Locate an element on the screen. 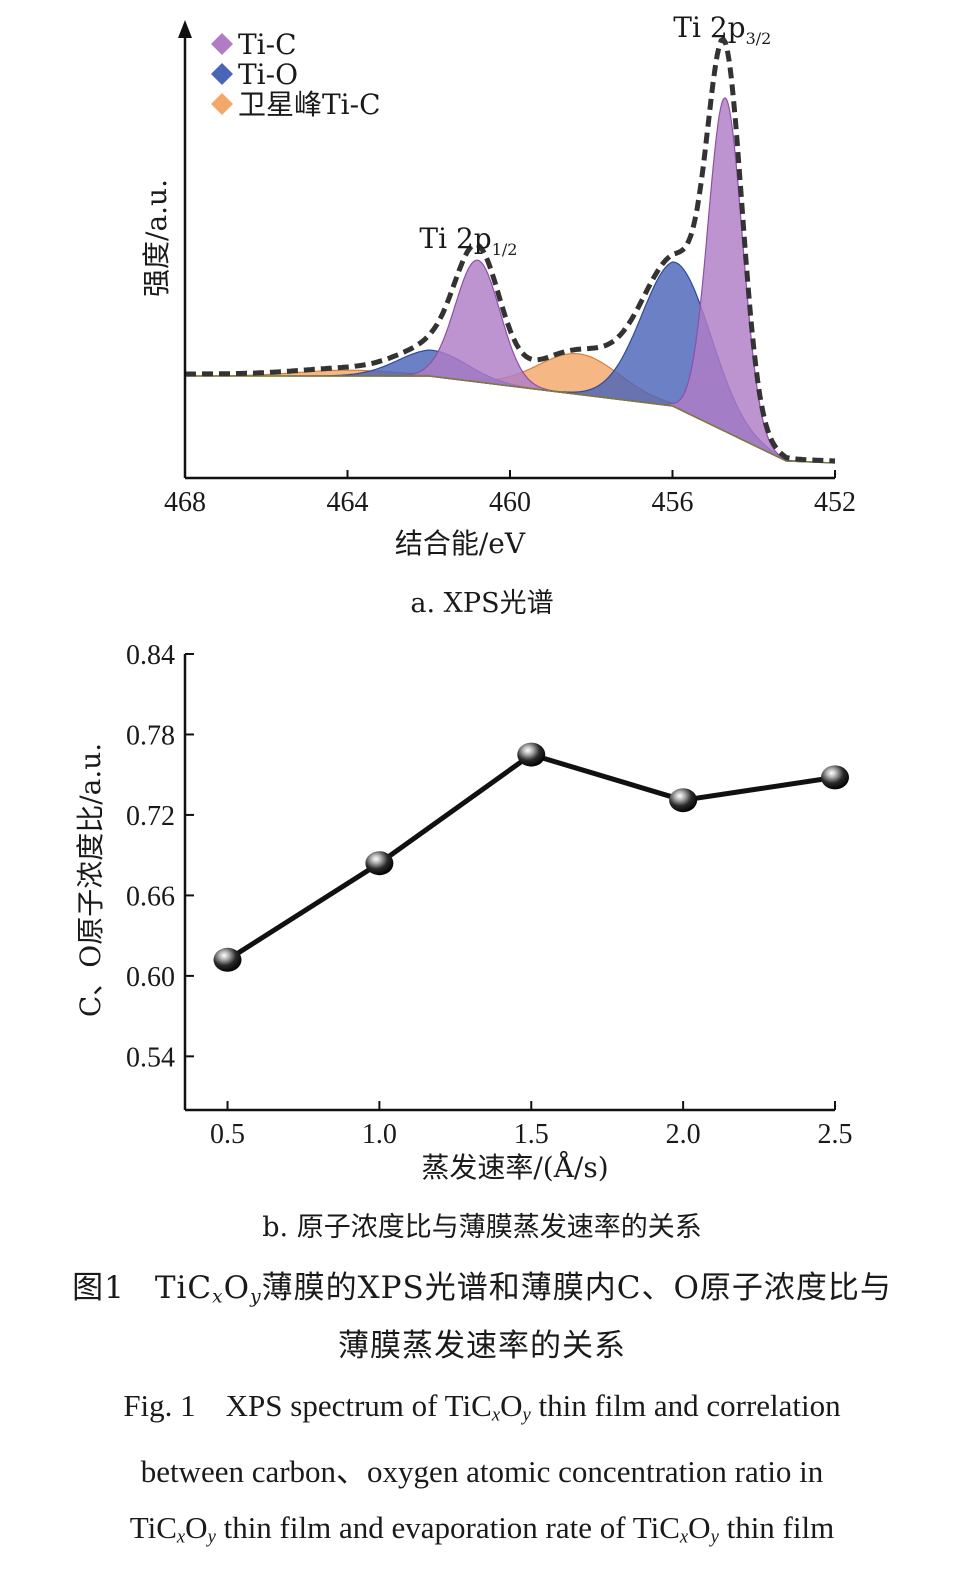 Image resolution: width=964 pixels, height=1573 pixels. caption-zh-label: 图1 is located at coordinates (98, 1288).